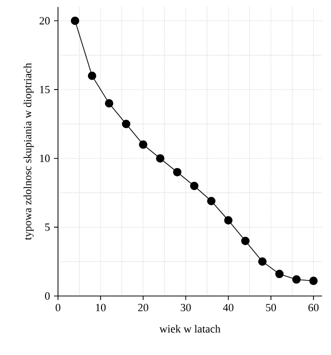 This screenshot has height=355, width=331. I want to click on y-axis-title: typowa zdolnosc skupiania w dioptriach, so click(29, 151).